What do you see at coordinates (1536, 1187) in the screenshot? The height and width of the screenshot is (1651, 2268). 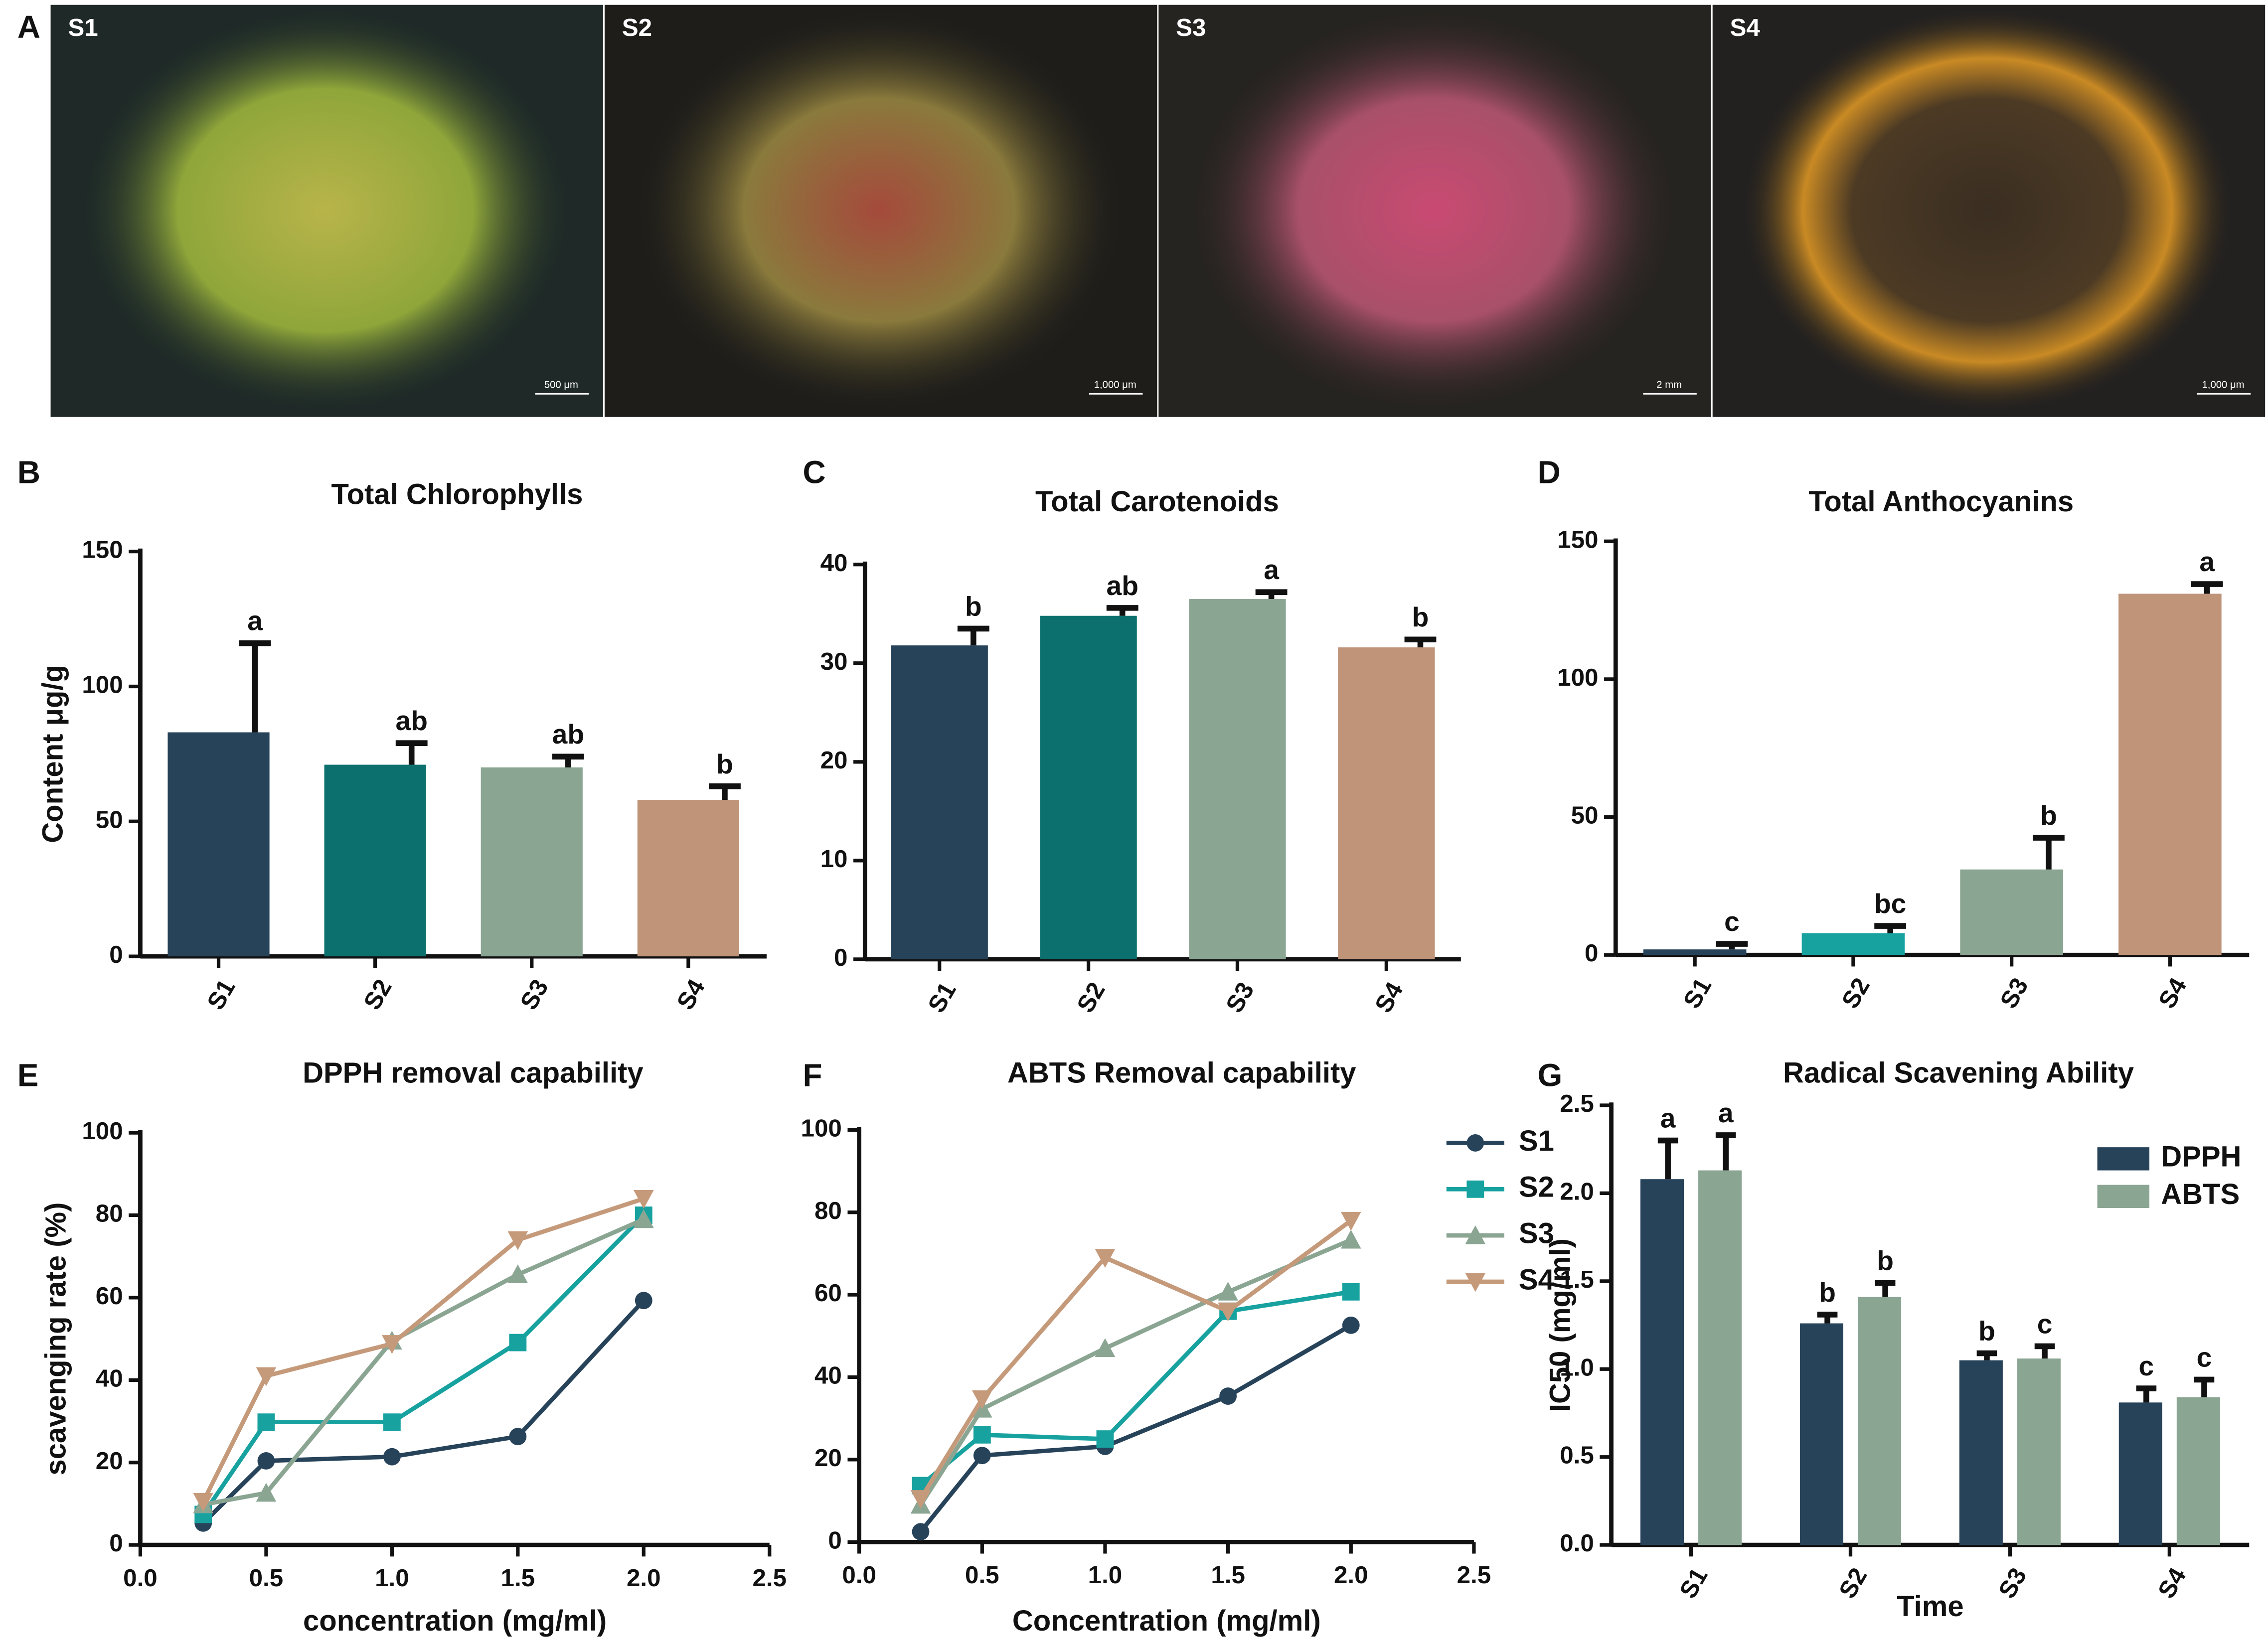 I see `legend-label: S2` at bounding box center [1536, 1187].